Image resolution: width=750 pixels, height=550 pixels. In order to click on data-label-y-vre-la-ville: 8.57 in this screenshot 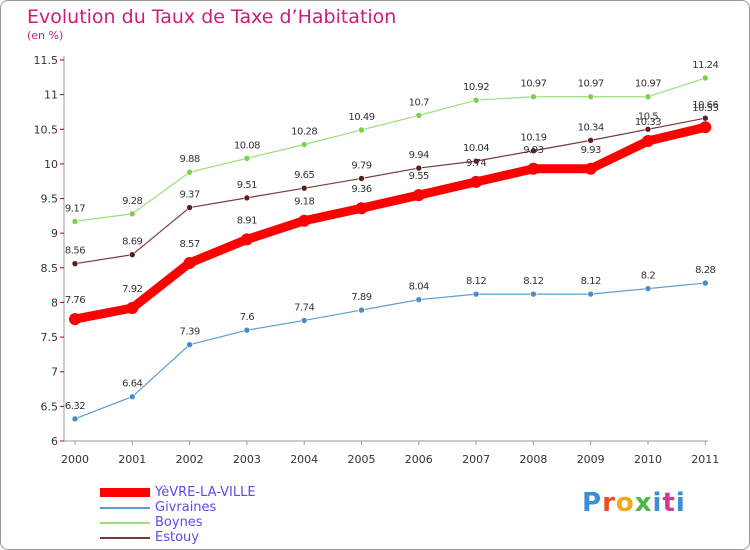, I will do `click(189, 244)`.